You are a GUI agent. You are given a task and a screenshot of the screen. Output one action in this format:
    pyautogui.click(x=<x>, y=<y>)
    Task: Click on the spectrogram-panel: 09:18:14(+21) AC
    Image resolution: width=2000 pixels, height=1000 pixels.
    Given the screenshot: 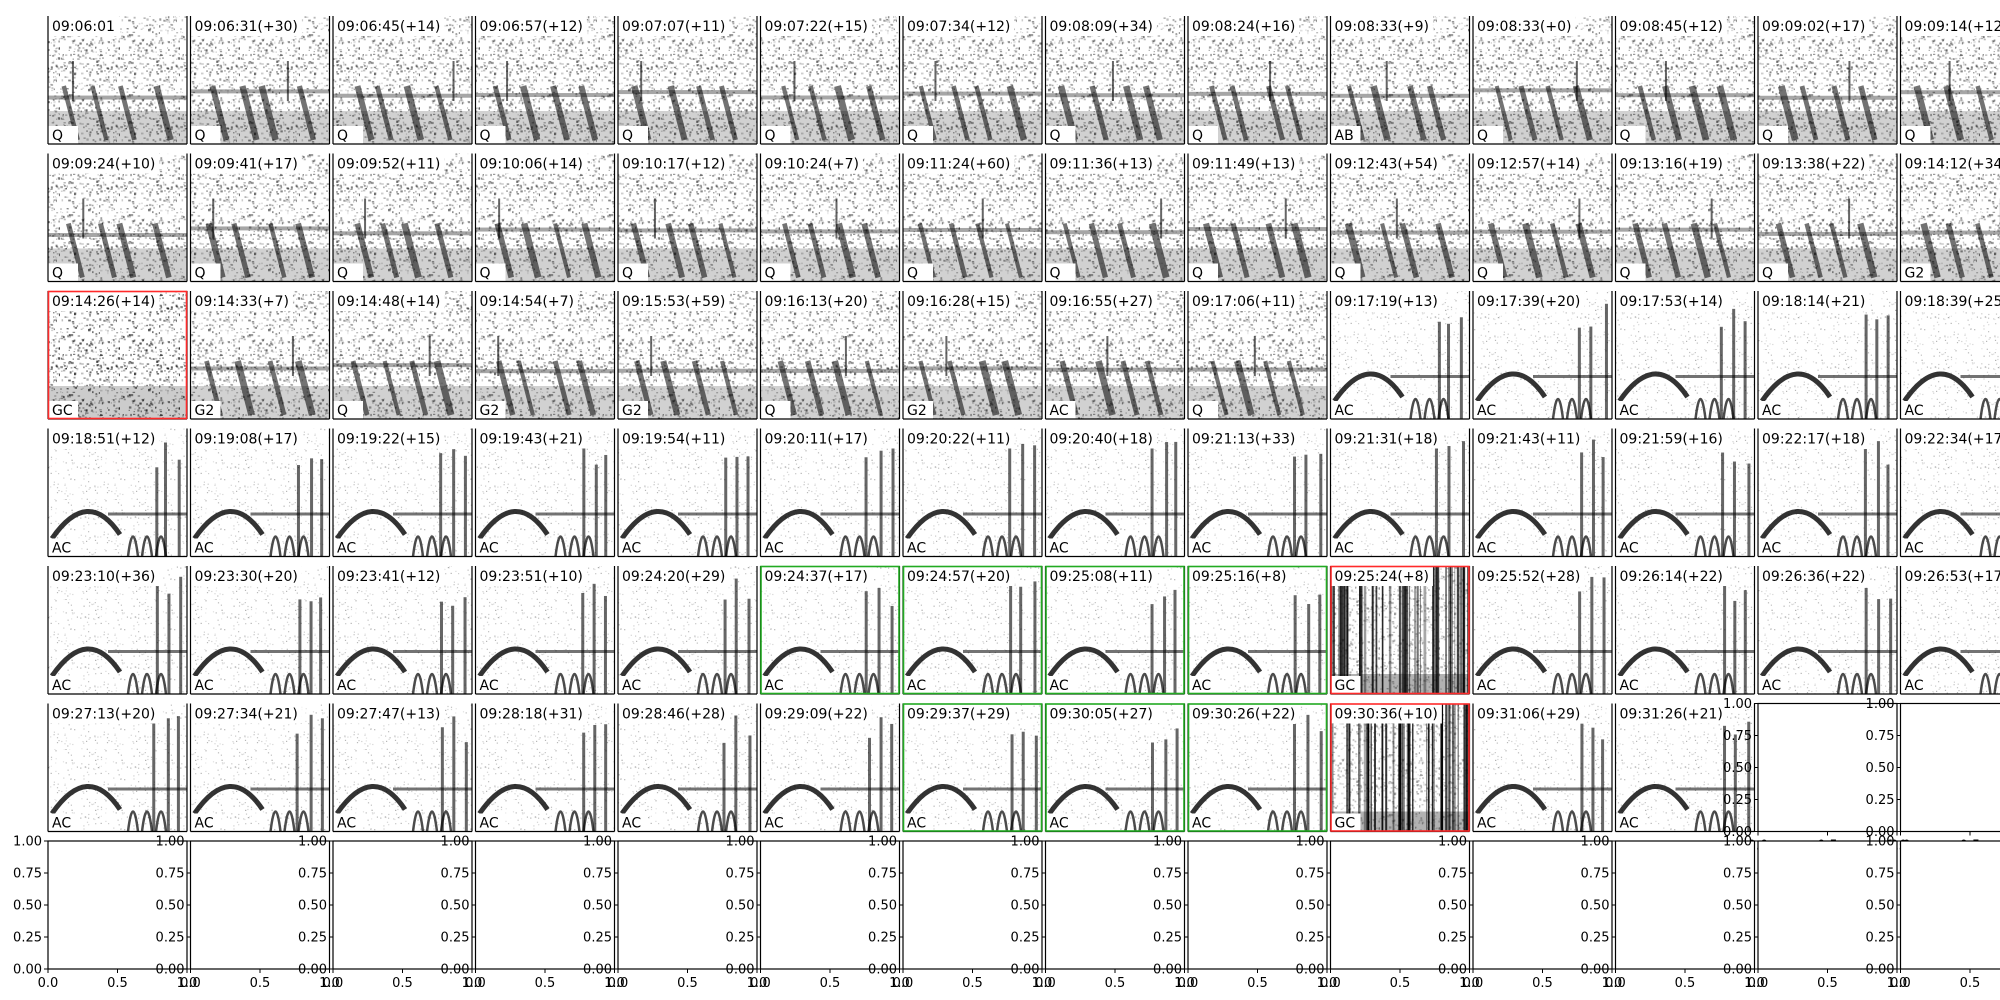 What is the action you would take?
    pyautogui.click(x=1827, y=355)
    